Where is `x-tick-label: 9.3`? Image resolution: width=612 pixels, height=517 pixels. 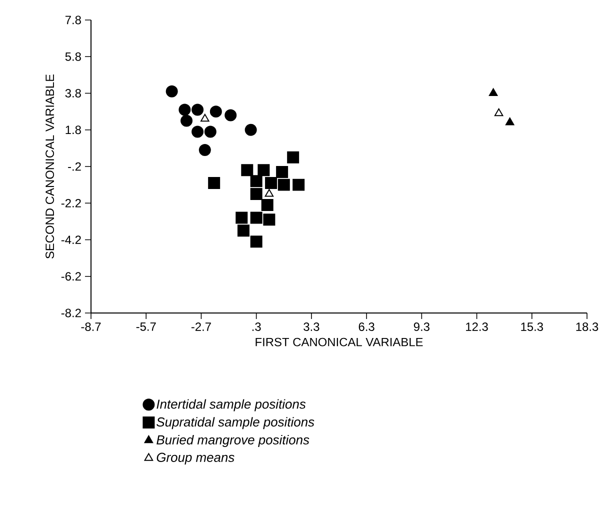
x-tick-label: 9.3 is located at coordinates (422, 326).